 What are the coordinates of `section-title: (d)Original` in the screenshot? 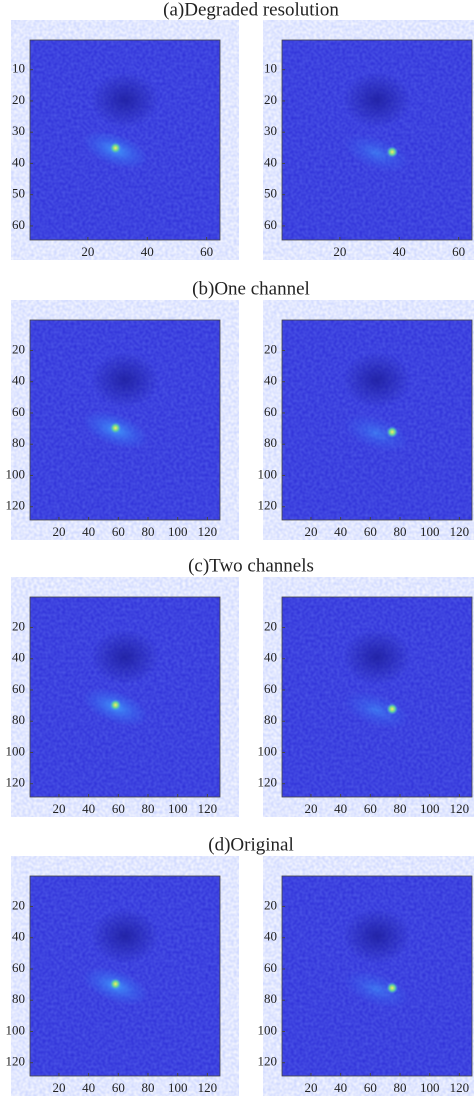 It's located at (250, 844).